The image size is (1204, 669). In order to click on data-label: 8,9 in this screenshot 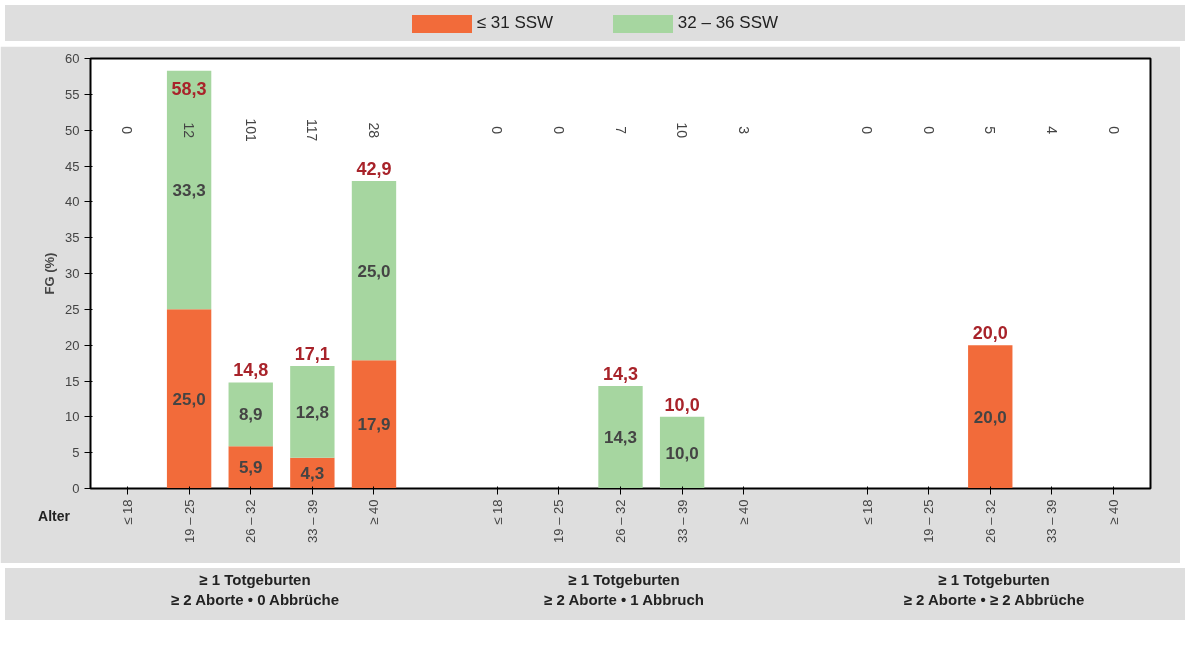, I will do `click(250, 415)`.